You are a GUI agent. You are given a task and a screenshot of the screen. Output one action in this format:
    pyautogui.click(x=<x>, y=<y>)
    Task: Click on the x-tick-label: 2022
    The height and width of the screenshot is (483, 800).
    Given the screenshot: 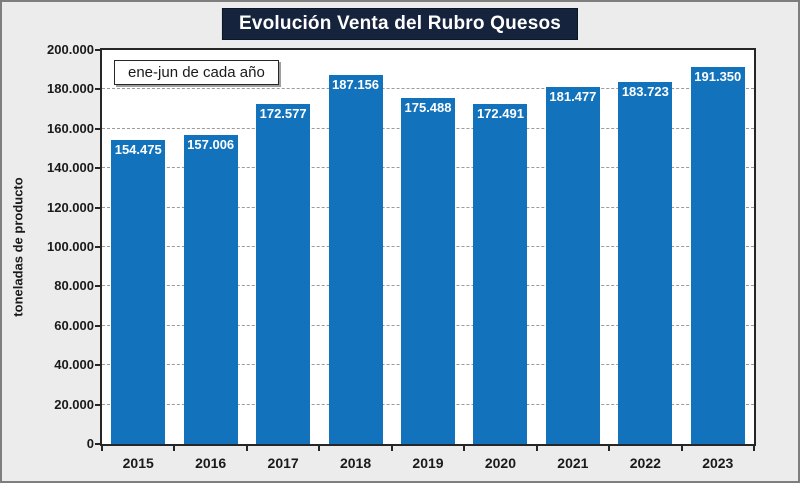 What is the action you would take?
    pyautogui.click(x=645, y=463)
    